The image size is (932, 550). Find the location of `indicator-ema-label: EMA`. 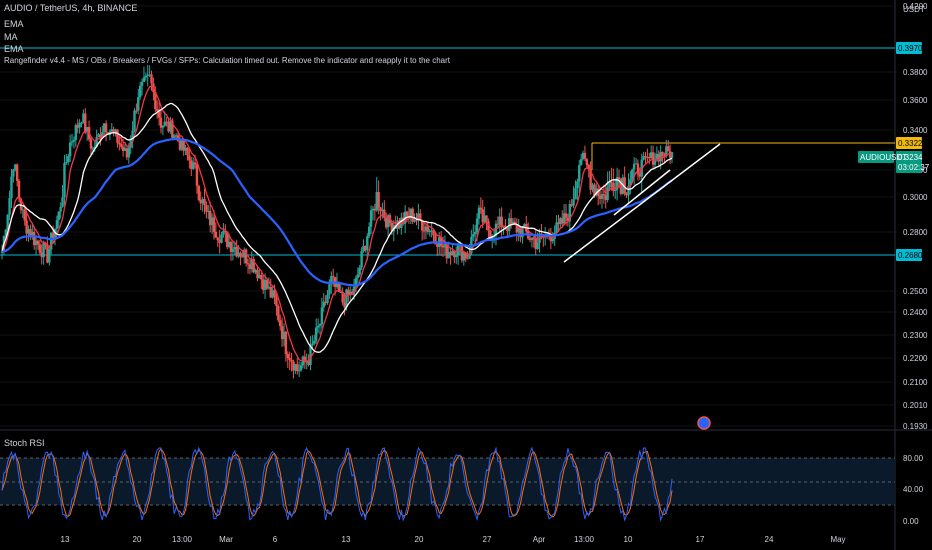

indicator-ema-label: EMA is located at coordinates (14, 24).